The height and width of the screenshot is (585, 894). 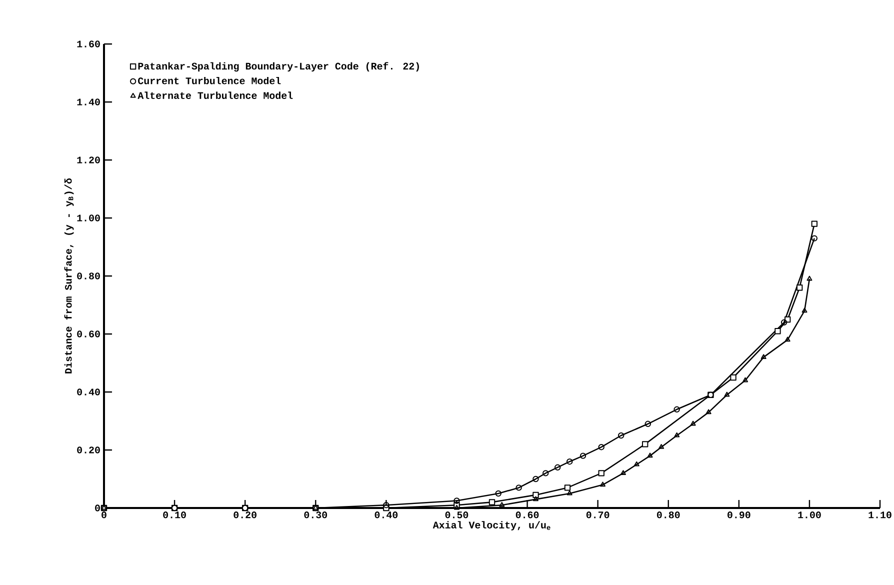 I want to click on y-tick-label: 0.80, so click(x=88, y=276).